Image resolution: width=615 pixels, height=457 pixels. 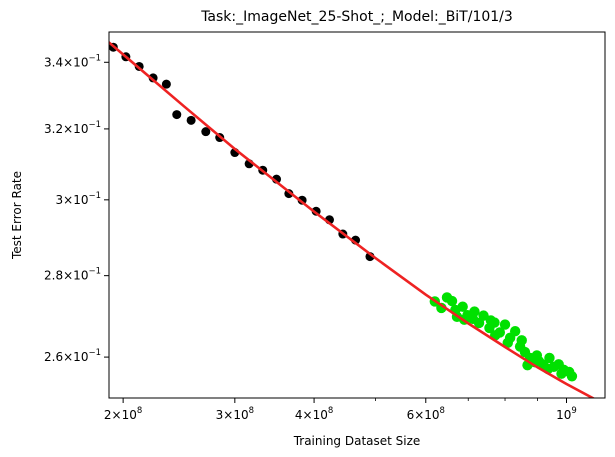 What do you see at coordinates (72, 356) in the screenshot?
I see `y-tick-label: 2.6×10⁻¹` at bounding box center [72, 356].